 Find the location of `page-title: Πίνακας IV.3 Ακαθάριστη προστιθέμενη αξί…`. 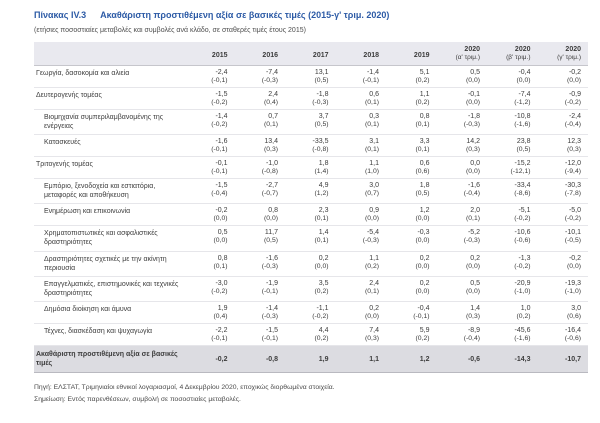

page-title: Πίνακας IV.3 Ακαθάριστη προστιθέμενη αξί… is located at coordinates (311, 15).